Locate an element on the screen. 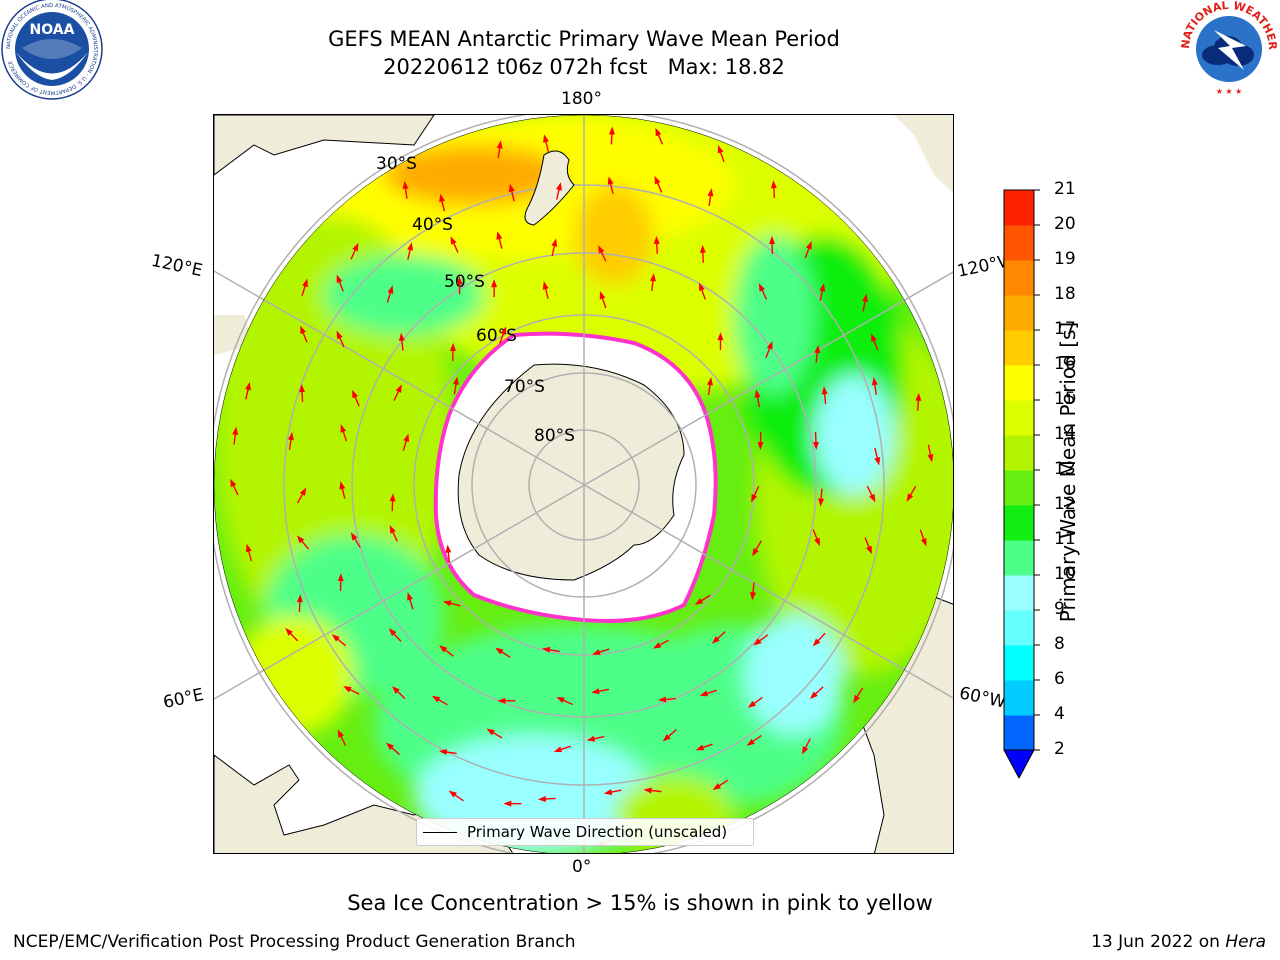 Image resolution: width=1280 pixels, height=960 pixels. new-zealand is located at coordinates (549, 188).